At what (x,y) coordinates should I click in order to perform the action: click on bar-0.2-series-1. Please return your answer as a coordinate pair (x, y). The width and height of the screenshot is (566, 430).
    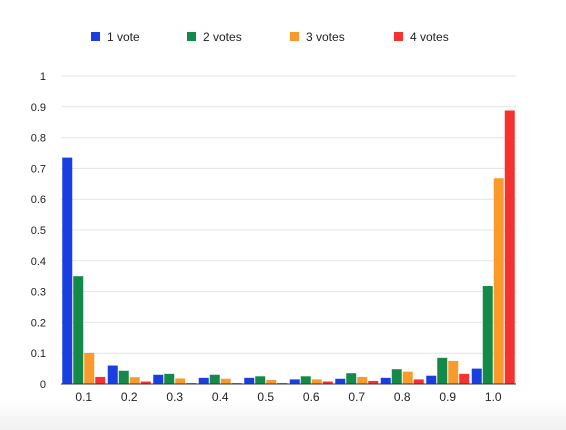
    Looking at the image, I should click on (112, 374).